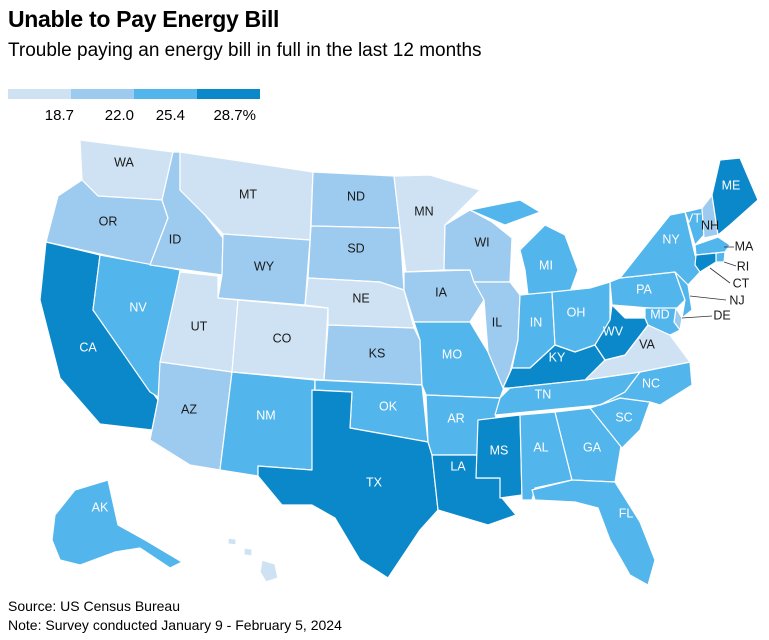  What do you see at coordinates (697, 317) in the screenshot?
I see `callout-de` at bounding box center [697, 317].